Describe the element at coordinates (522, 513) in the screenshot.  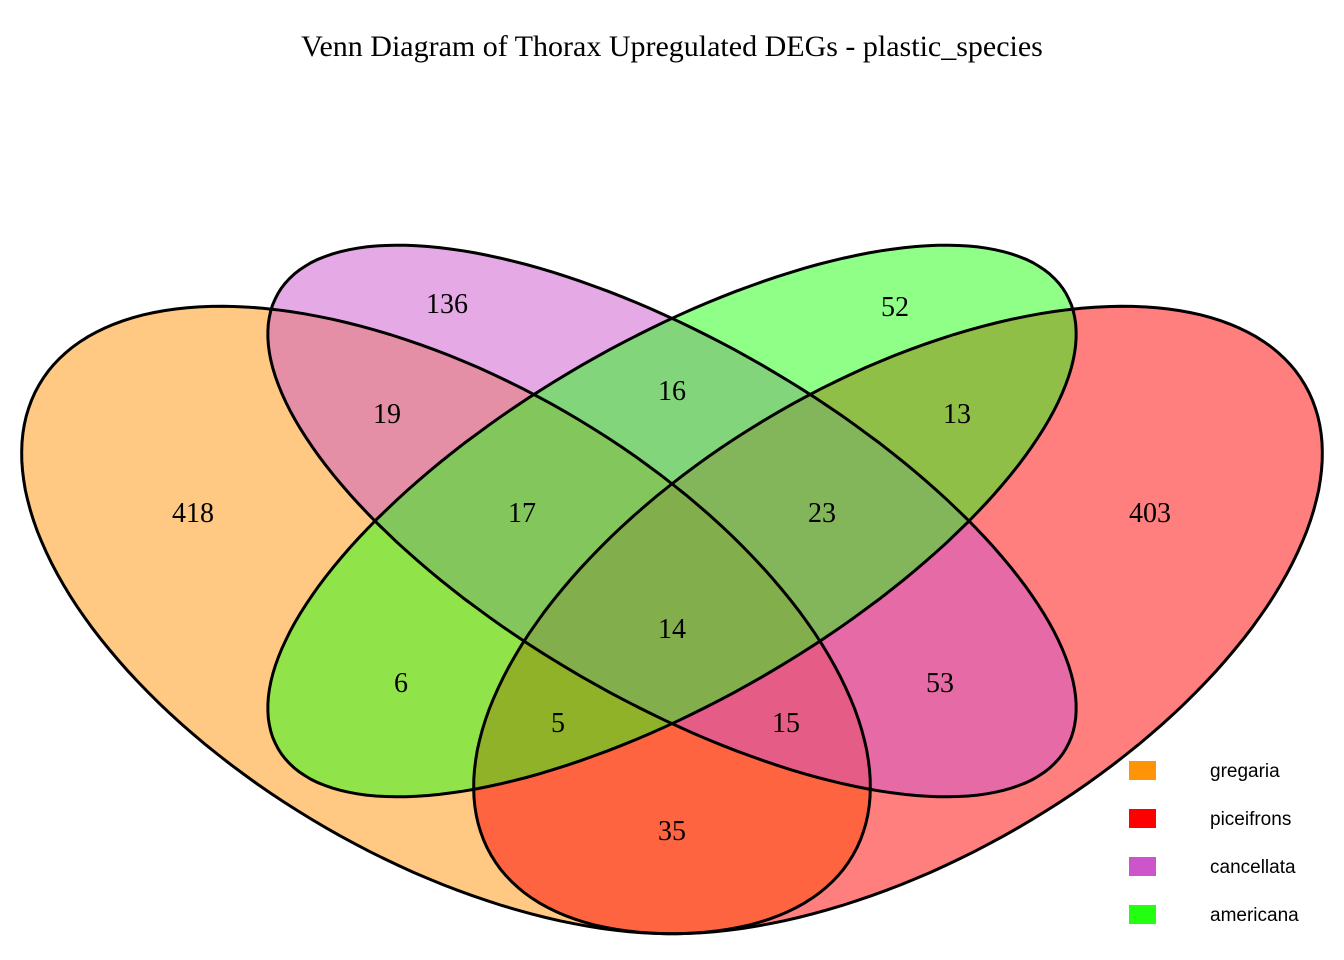
I see `region-count-gca: 17` at that location.